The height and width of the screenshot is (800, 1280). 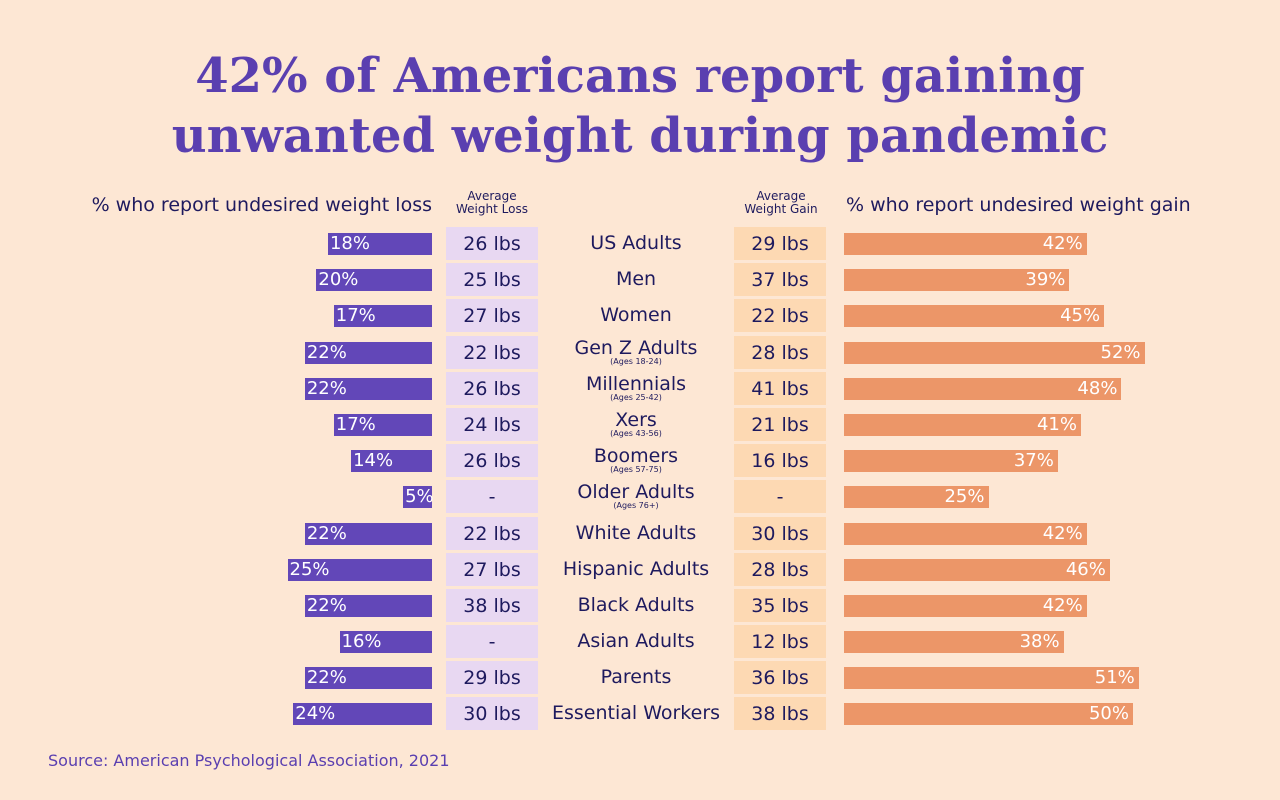 I want to click on category-label: Hispanic Adults, so click(x=636, y=569).